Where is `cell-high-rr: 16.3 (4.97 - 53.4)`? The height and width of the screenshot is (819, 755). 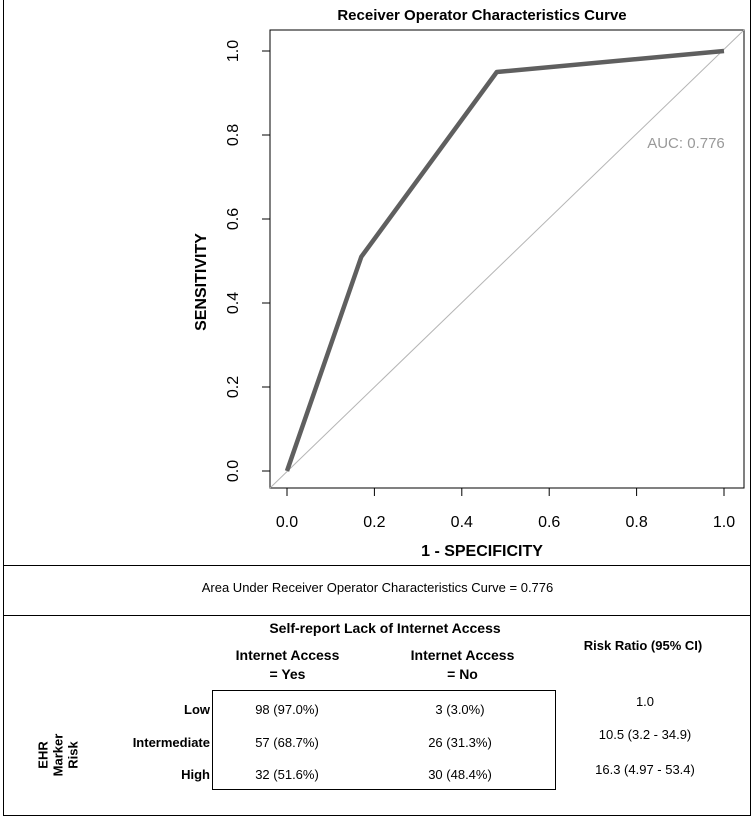
cell-high-rr: 16.3 (4.97 - 53.4) is located at coordinates (645, 769).